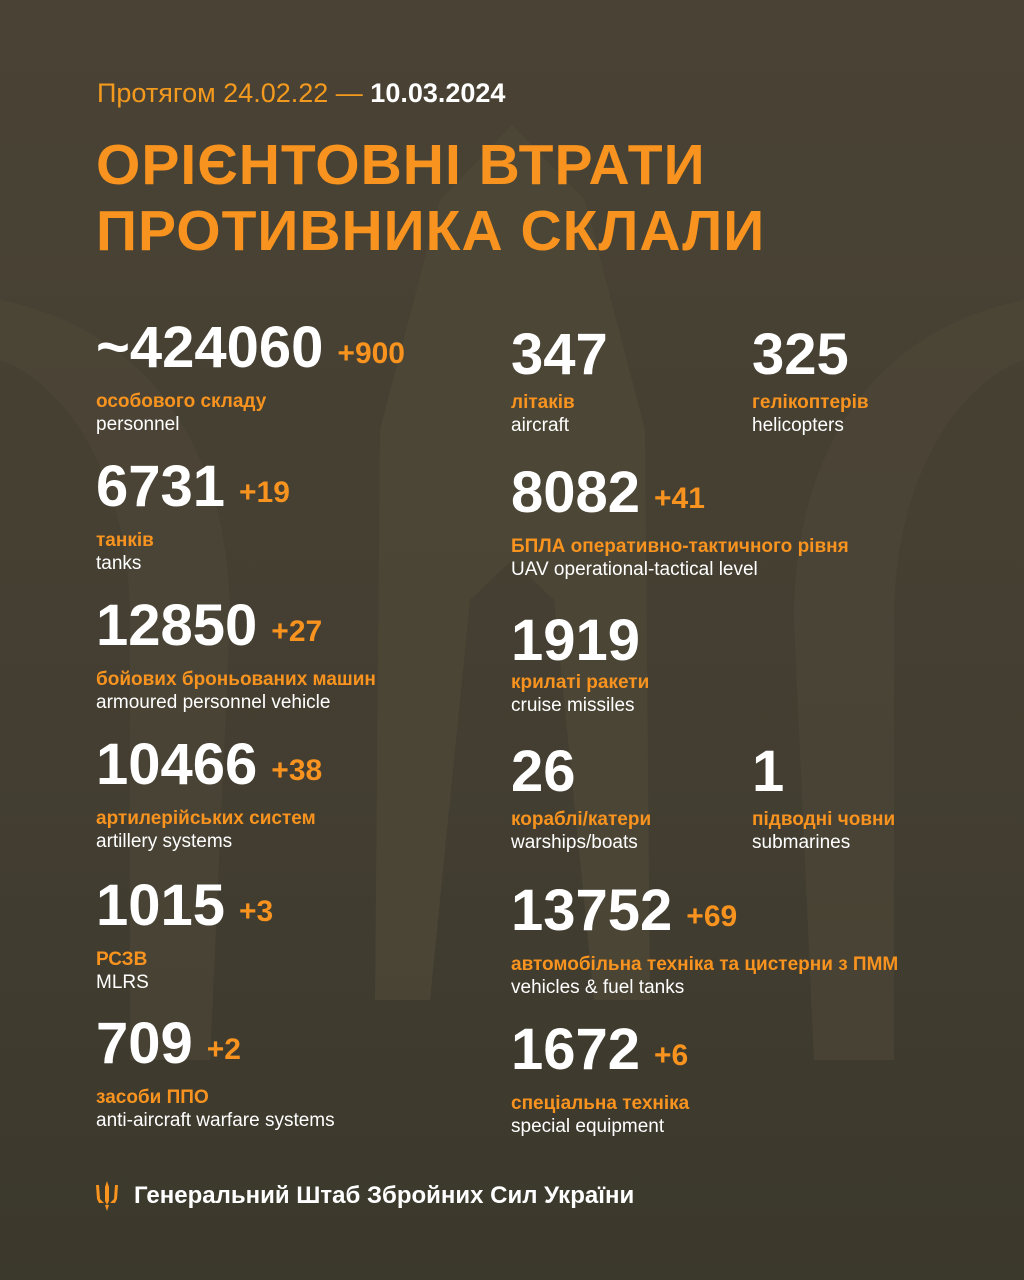  What do you see at coordinates (107, 1196) in the screenshot?
I see `trident-icon` at bounding box center [107, 1196].